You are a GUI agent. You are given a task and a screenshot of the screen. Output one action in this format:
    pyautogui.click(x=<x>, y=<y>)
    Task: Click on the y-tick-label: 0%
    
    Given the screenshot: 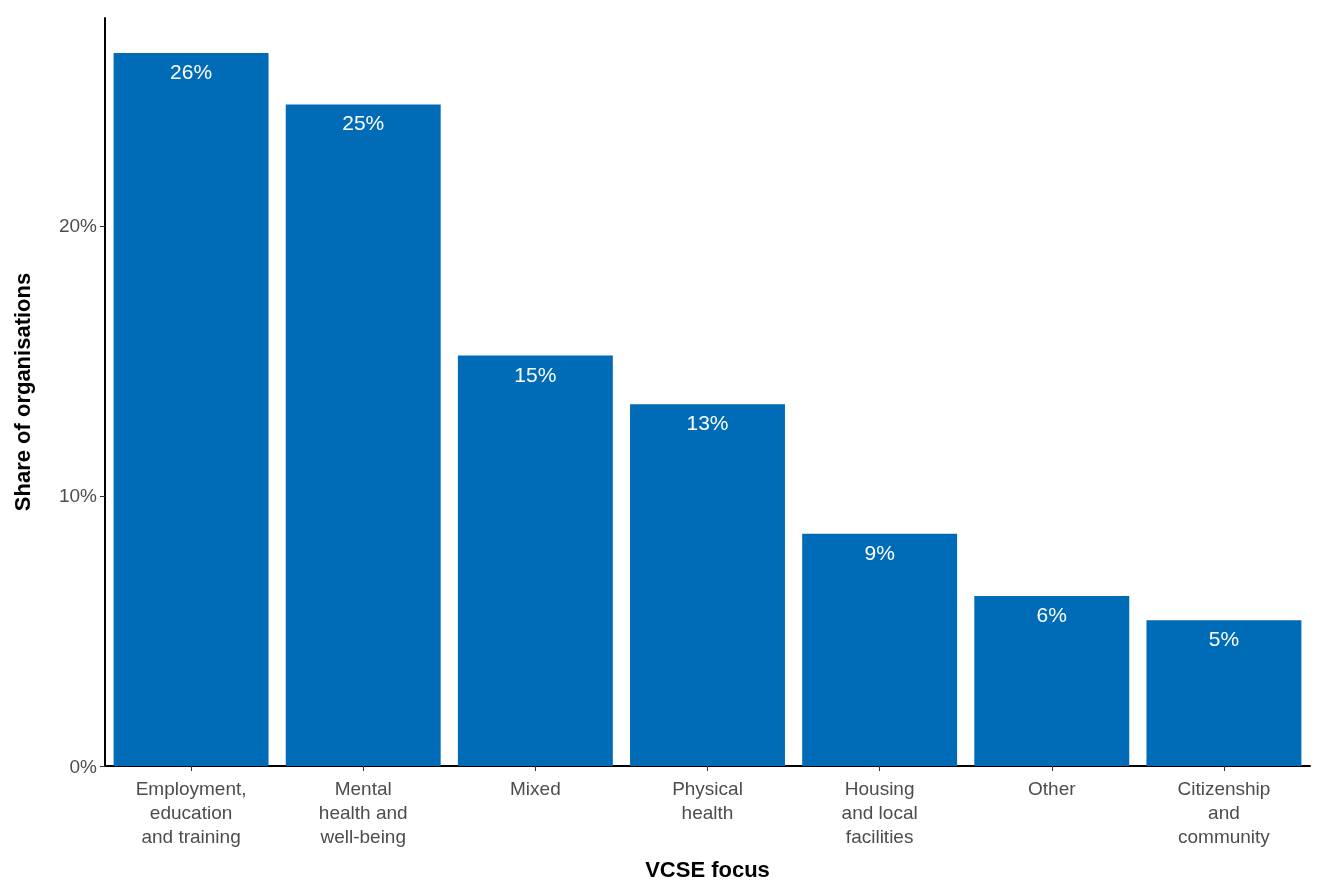 What is the action you would take?
    pyautogui.click(x=83, y=766)
    